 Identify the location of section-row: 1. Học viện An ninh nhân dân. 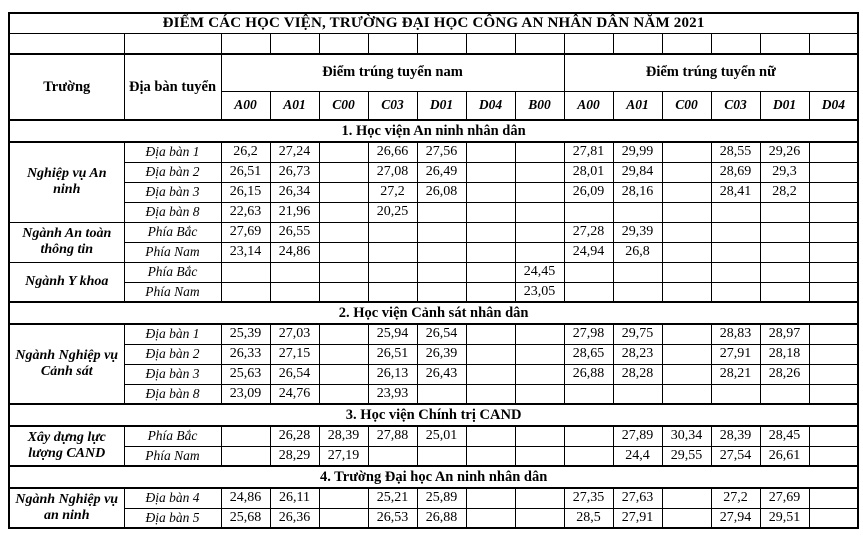
(433, 131).